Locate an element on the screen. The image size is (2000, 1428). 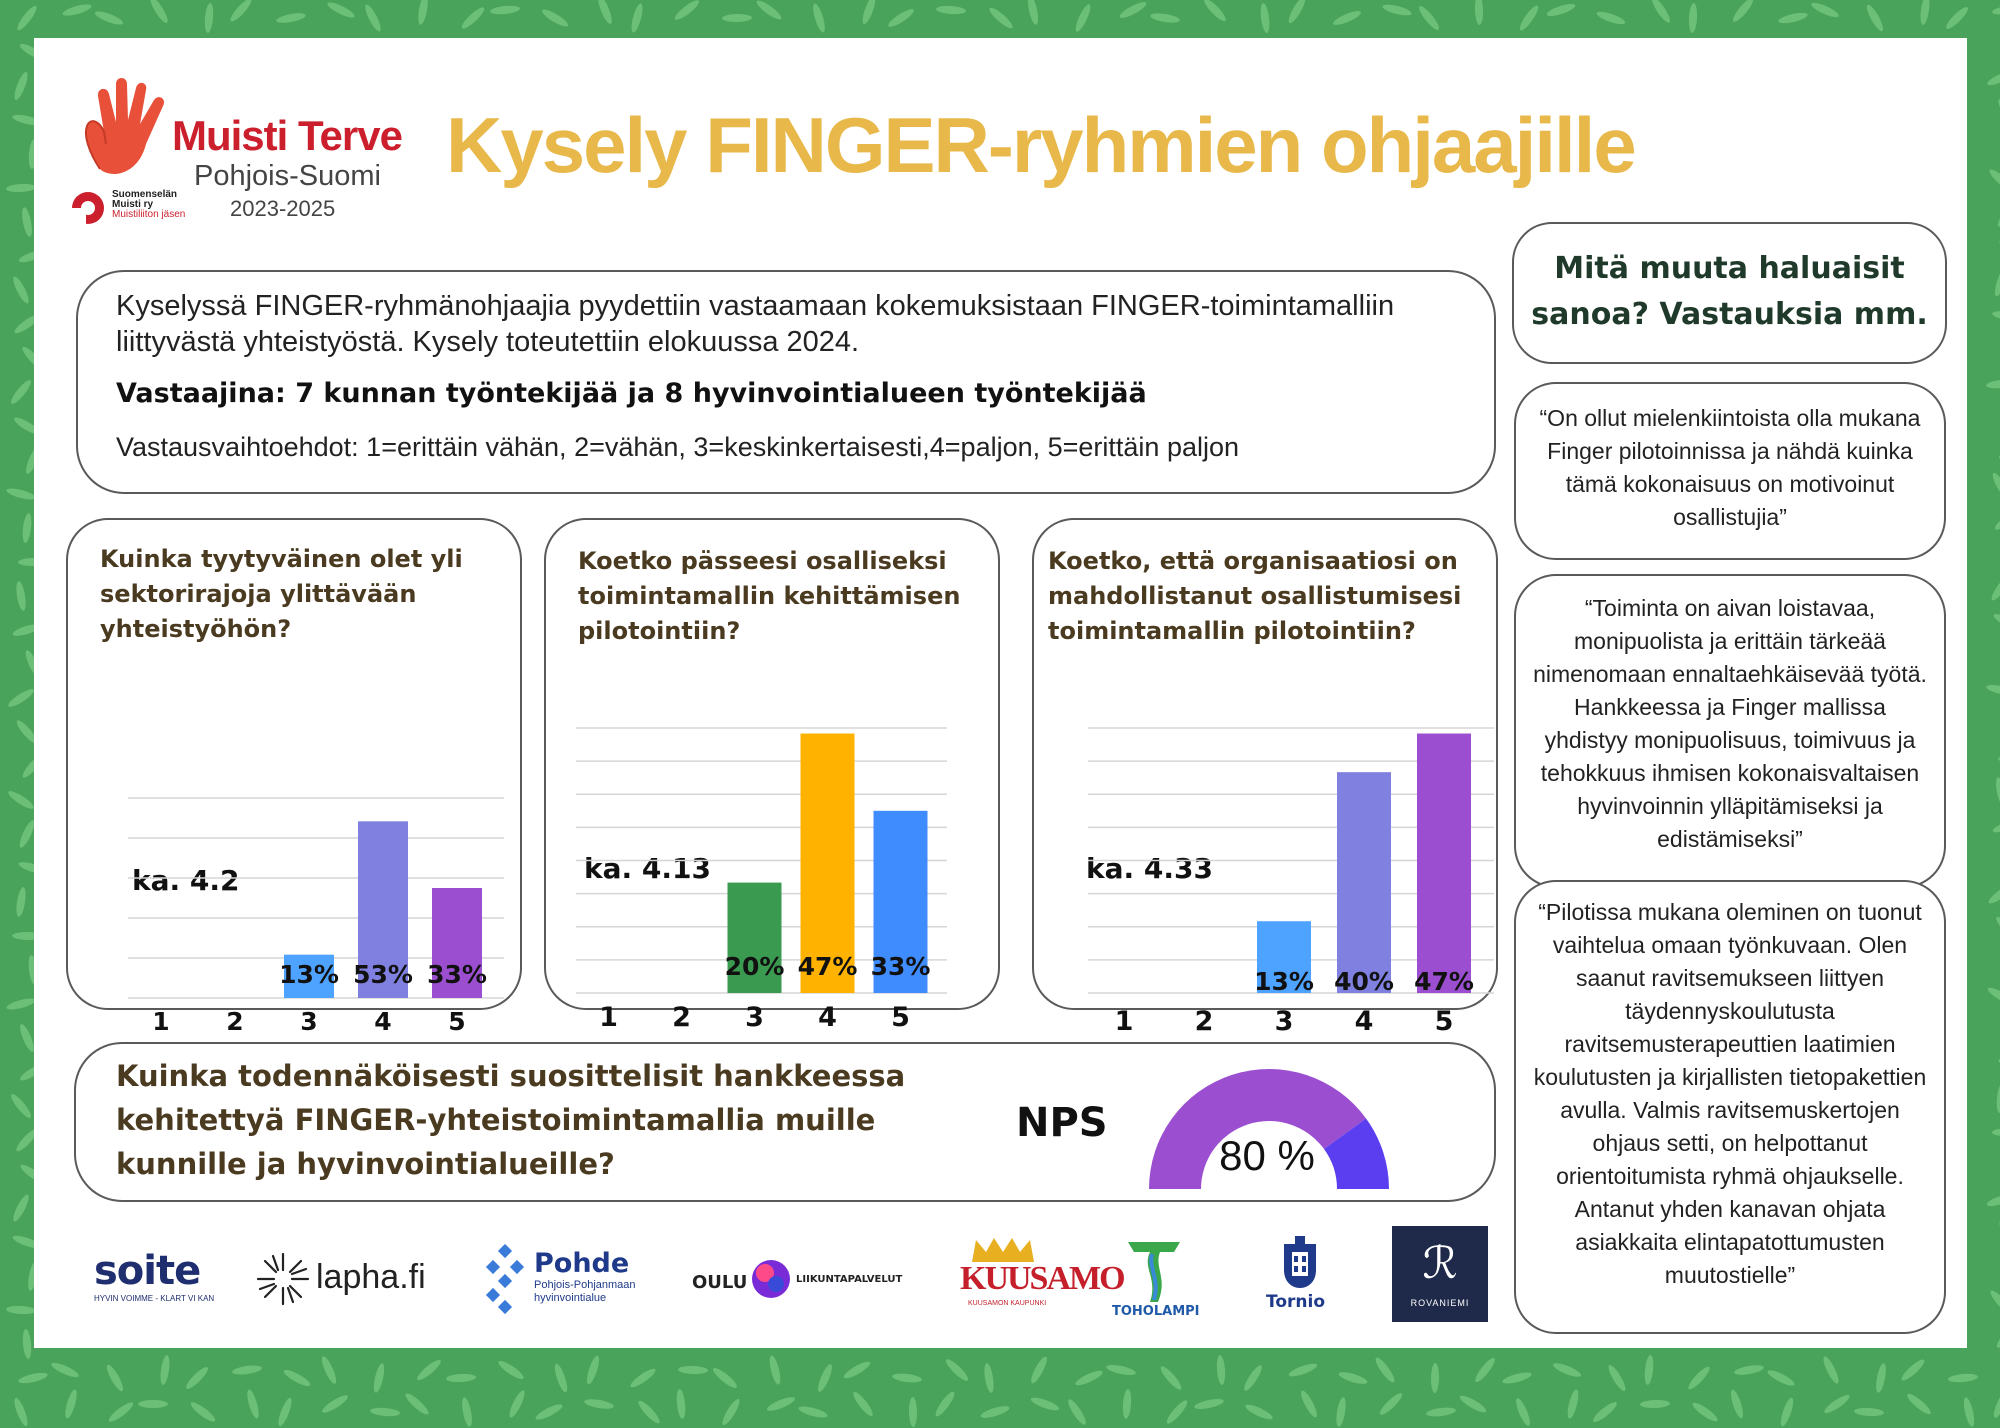
kuusamo-logo-sub: KUUSAMON KAUPUNKI is located at coordinates (1007, 1303).